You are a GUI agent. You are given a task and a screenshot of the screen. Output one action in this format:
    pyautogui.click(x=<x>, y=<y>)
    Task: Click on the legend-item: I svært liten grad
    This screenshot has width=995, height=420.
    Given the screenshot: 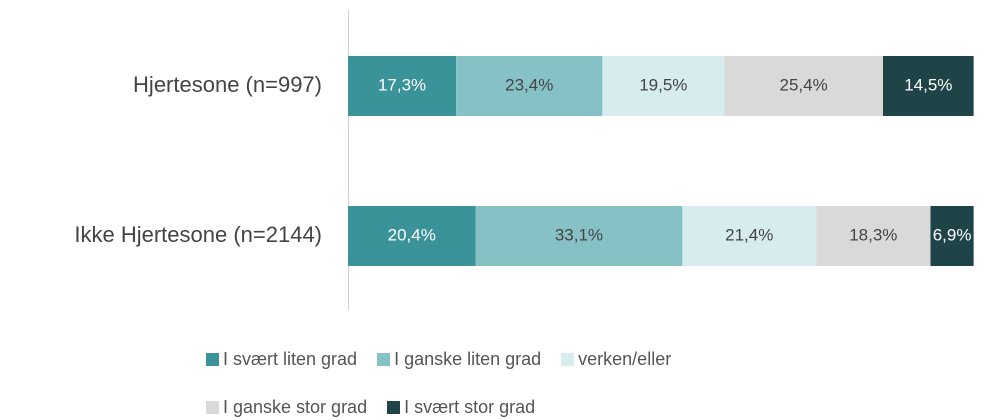 What is the action you would take?
    pyautogui.click(x=281, y=359)
    